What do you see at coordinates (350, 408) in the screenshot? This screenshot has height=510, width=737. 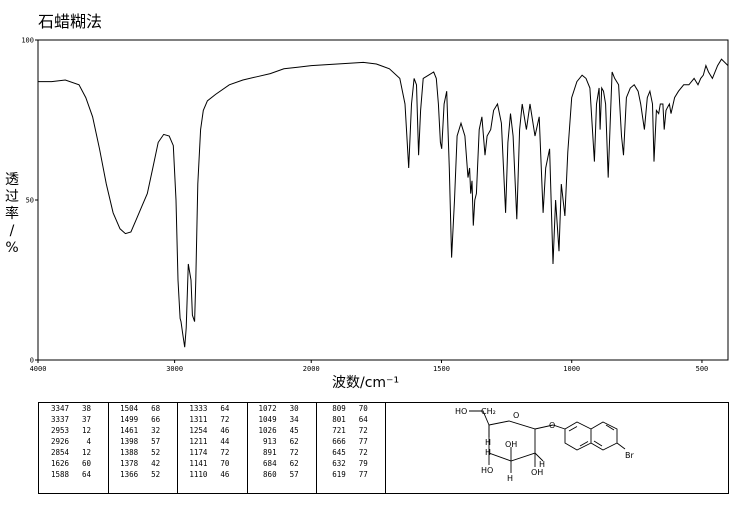 I see `peak-row: 809 70` at bounding box center [350, 408].